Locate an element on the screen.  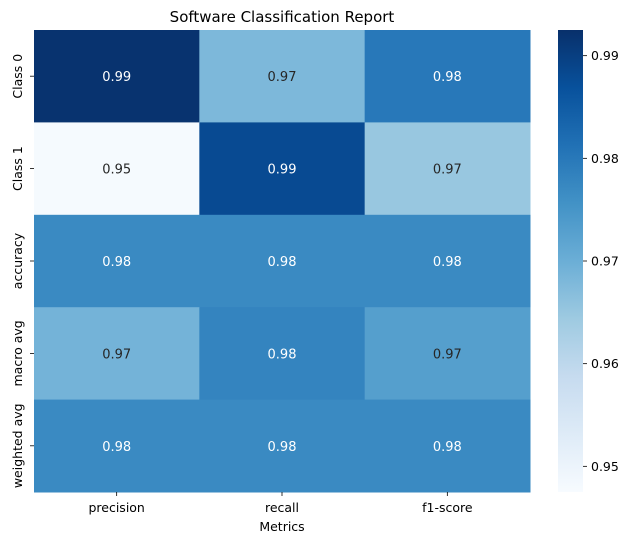
colorbar is located at coordinates (570, 261).